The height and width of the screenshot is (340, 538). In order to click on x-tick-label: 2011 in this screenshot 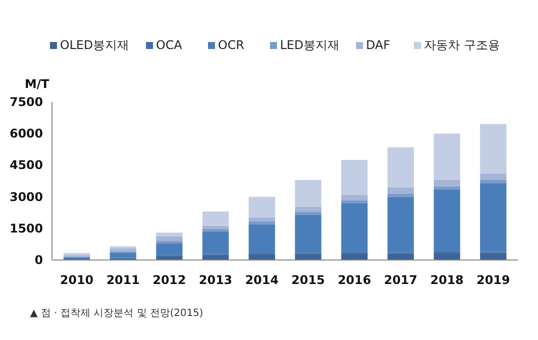, I will do `click(123, 280)`.